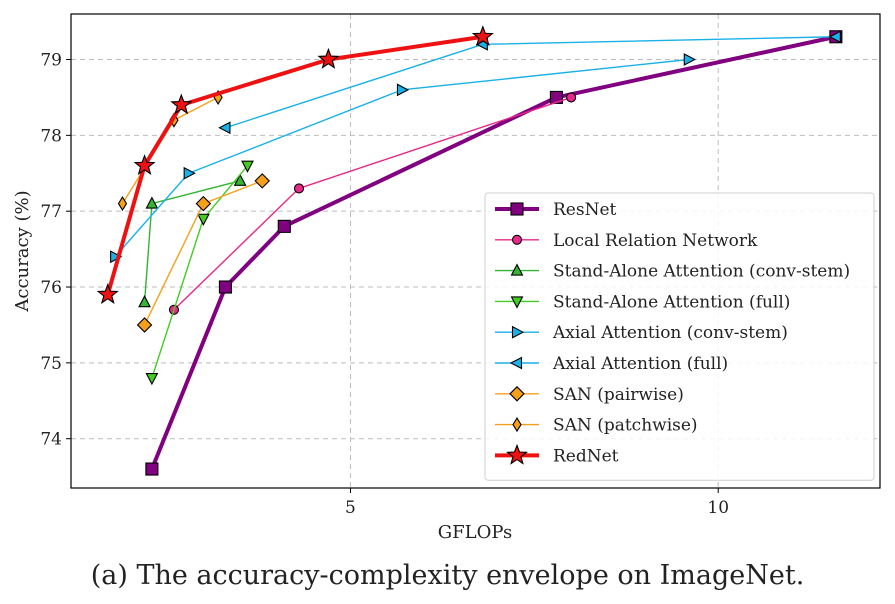 The width and height of the screenshot is (895, 604). I want to click on y-tick-label: 76, so click(51, 288).